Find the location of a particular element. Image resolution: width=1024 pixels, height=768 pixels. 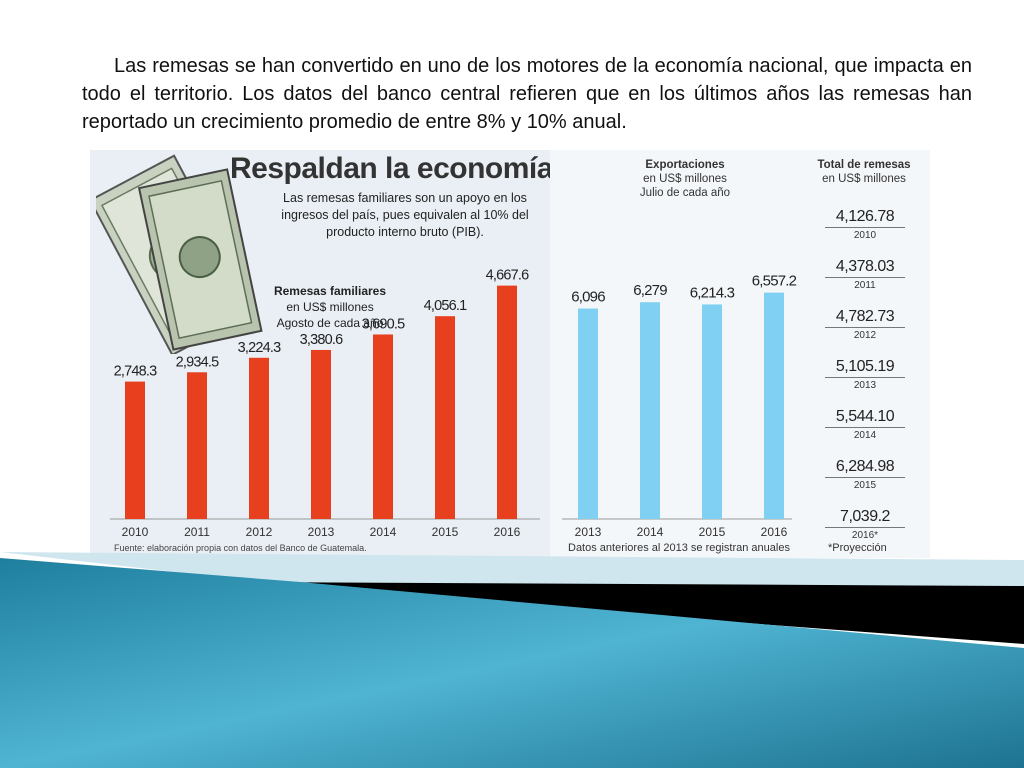

total-remesas-year: 2014 is located at coordinates (865, 435).